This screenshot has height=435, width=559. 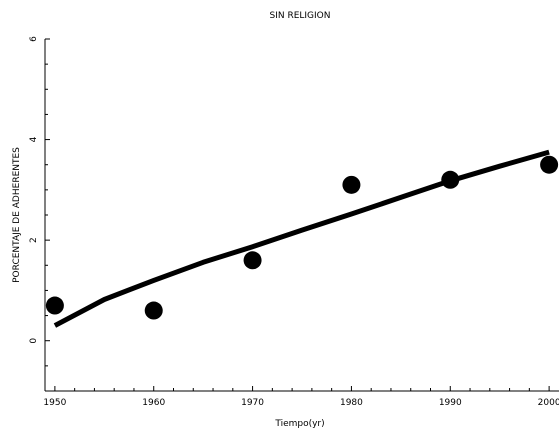 I want to click on y-axis-label: PORCENTAJE DE ADHERENTES, so click(x=17, y=215).